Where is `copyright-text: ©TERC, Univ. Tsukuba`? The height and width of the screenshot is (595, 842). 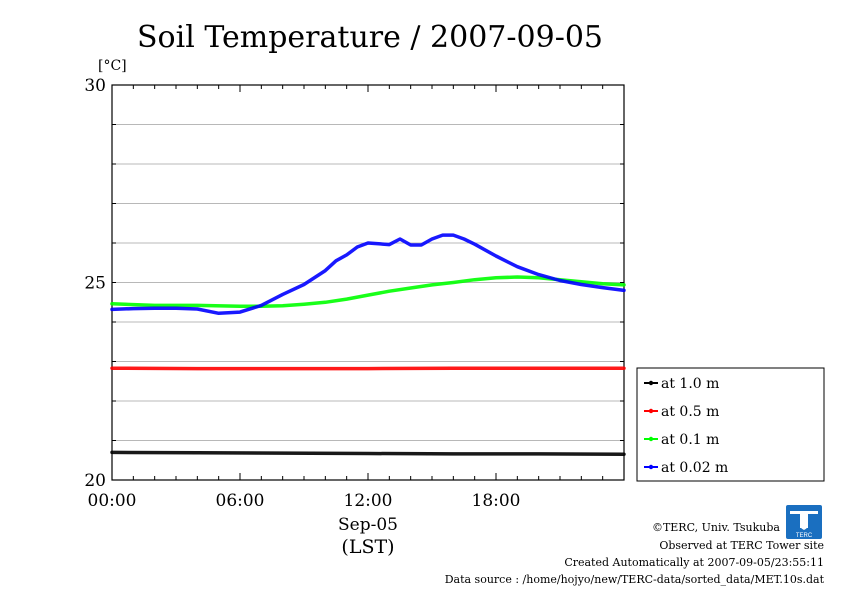 copyright-text: ©TERC, Univ. Tsukuba is located at coordinates (716, 527).